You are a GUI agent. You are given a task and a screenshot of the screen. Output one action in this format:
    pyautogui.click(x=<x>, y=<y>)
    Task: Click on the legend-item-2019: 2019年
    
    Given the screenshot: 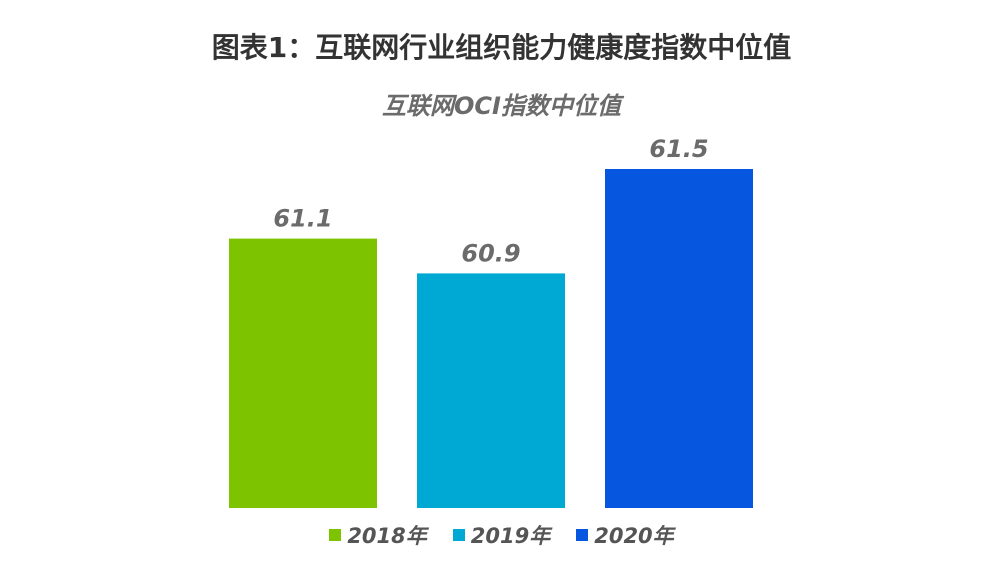 What is the action you would take?
    pyautogui.click(x=501, y=535)
    